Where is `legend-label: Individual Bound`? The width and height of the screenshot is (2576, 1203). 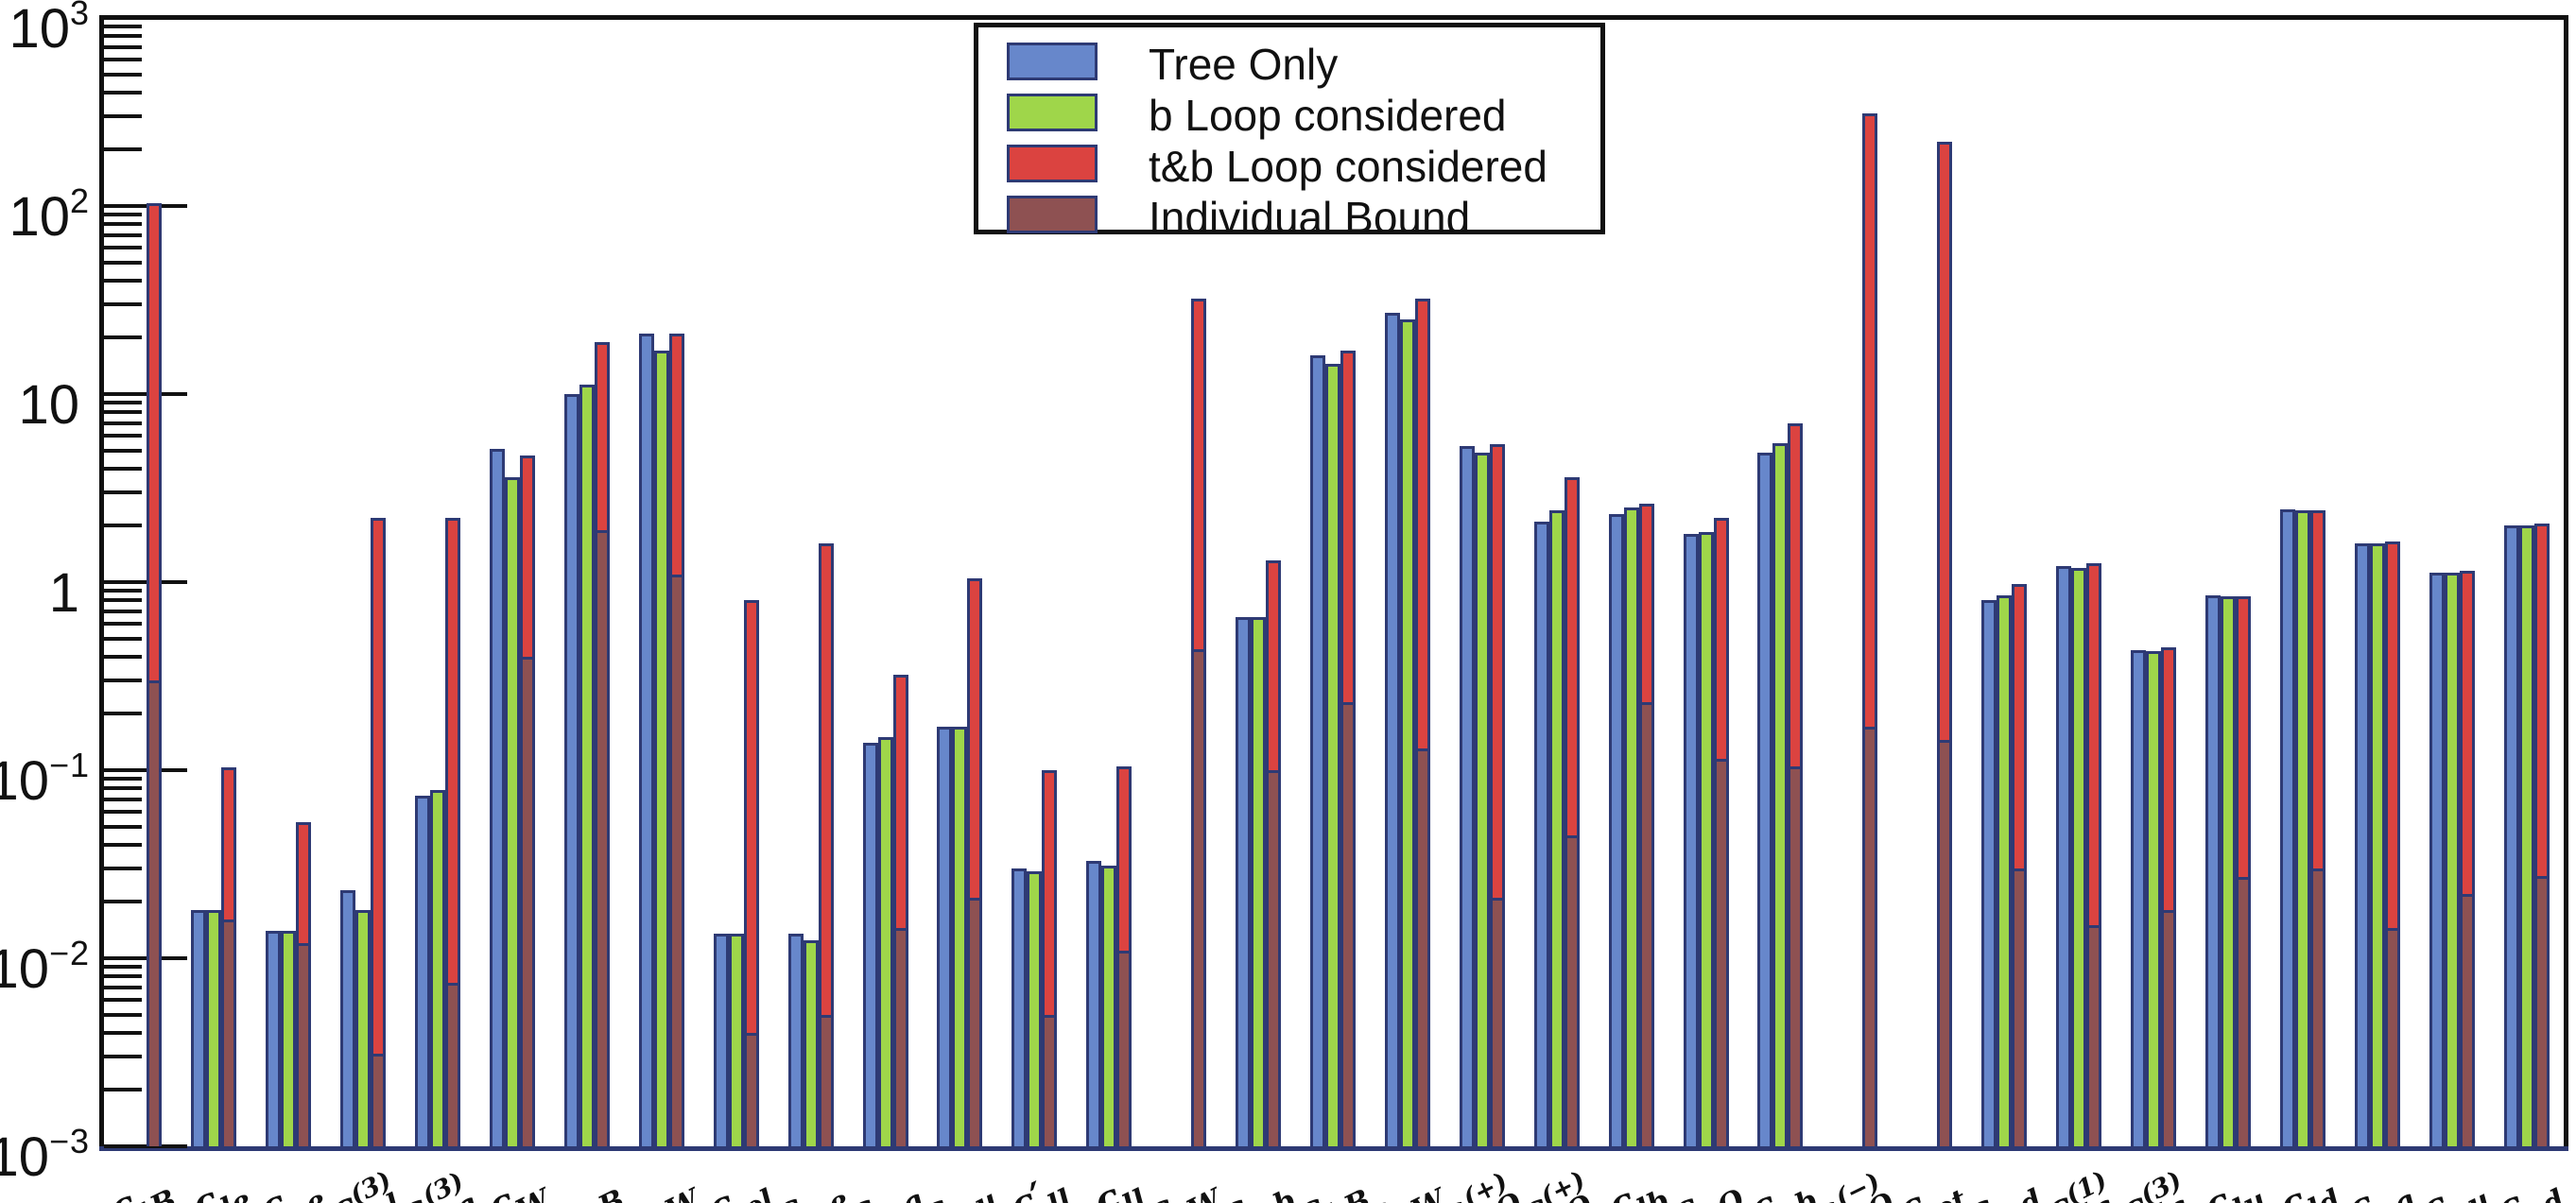
legend-label: Individual Bound is located at coordinates (1310, 217).